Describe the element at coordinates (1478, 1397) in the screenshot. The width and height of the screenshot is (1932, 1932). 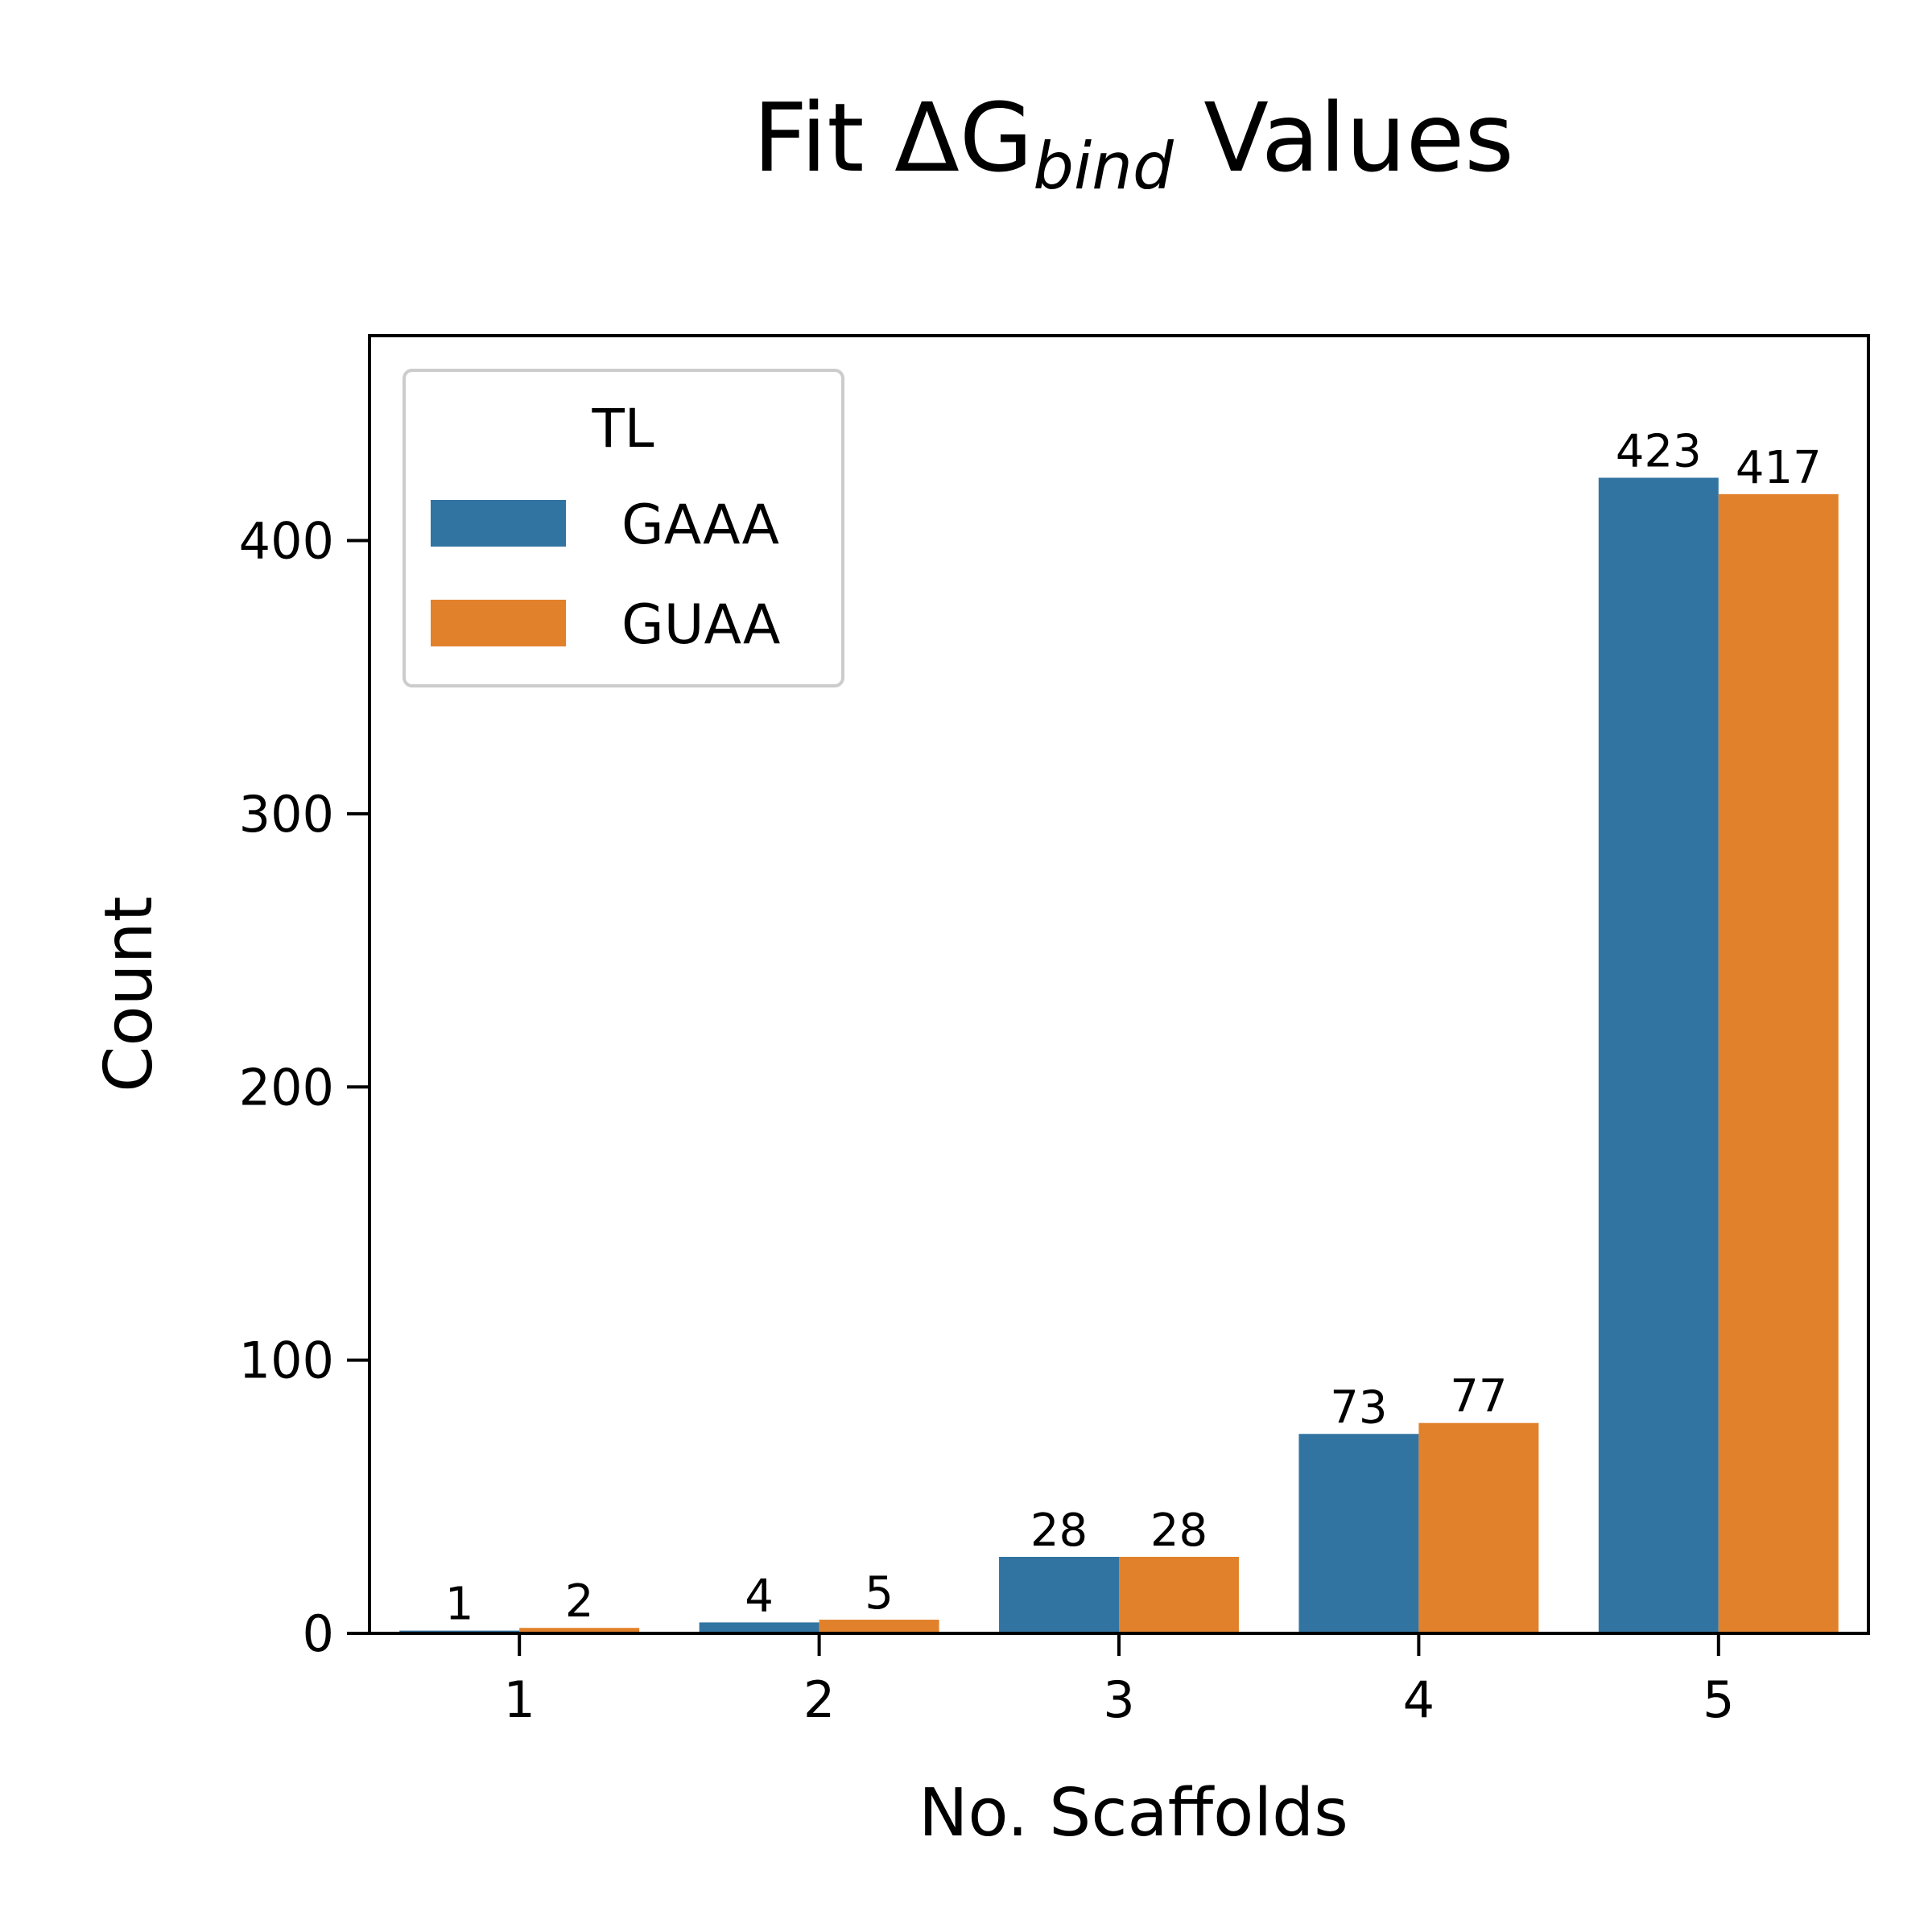
I see `bar-label-guaa-4: 77` at that location.